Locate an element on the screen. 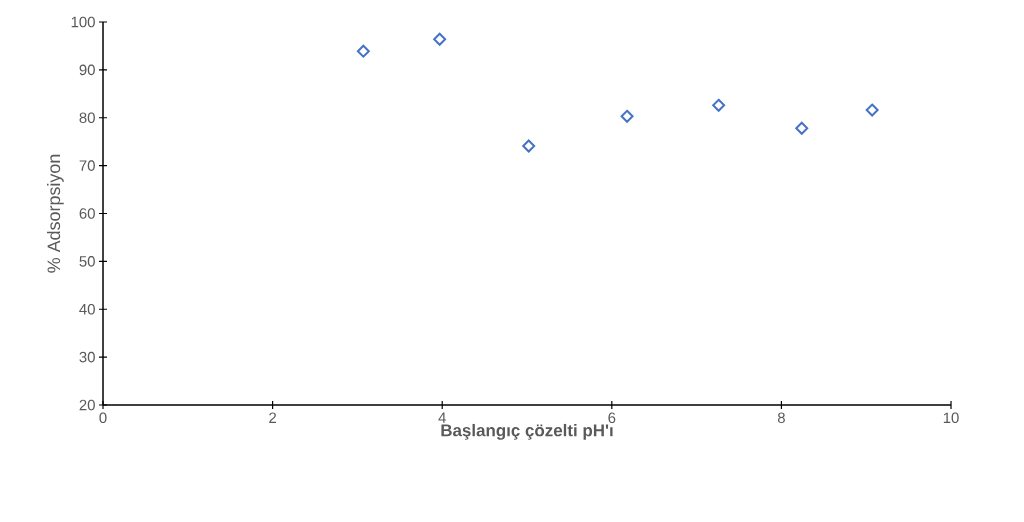 The image size is (1024, 522). y-tick-label: 30 is located at coordinates (87, 357).